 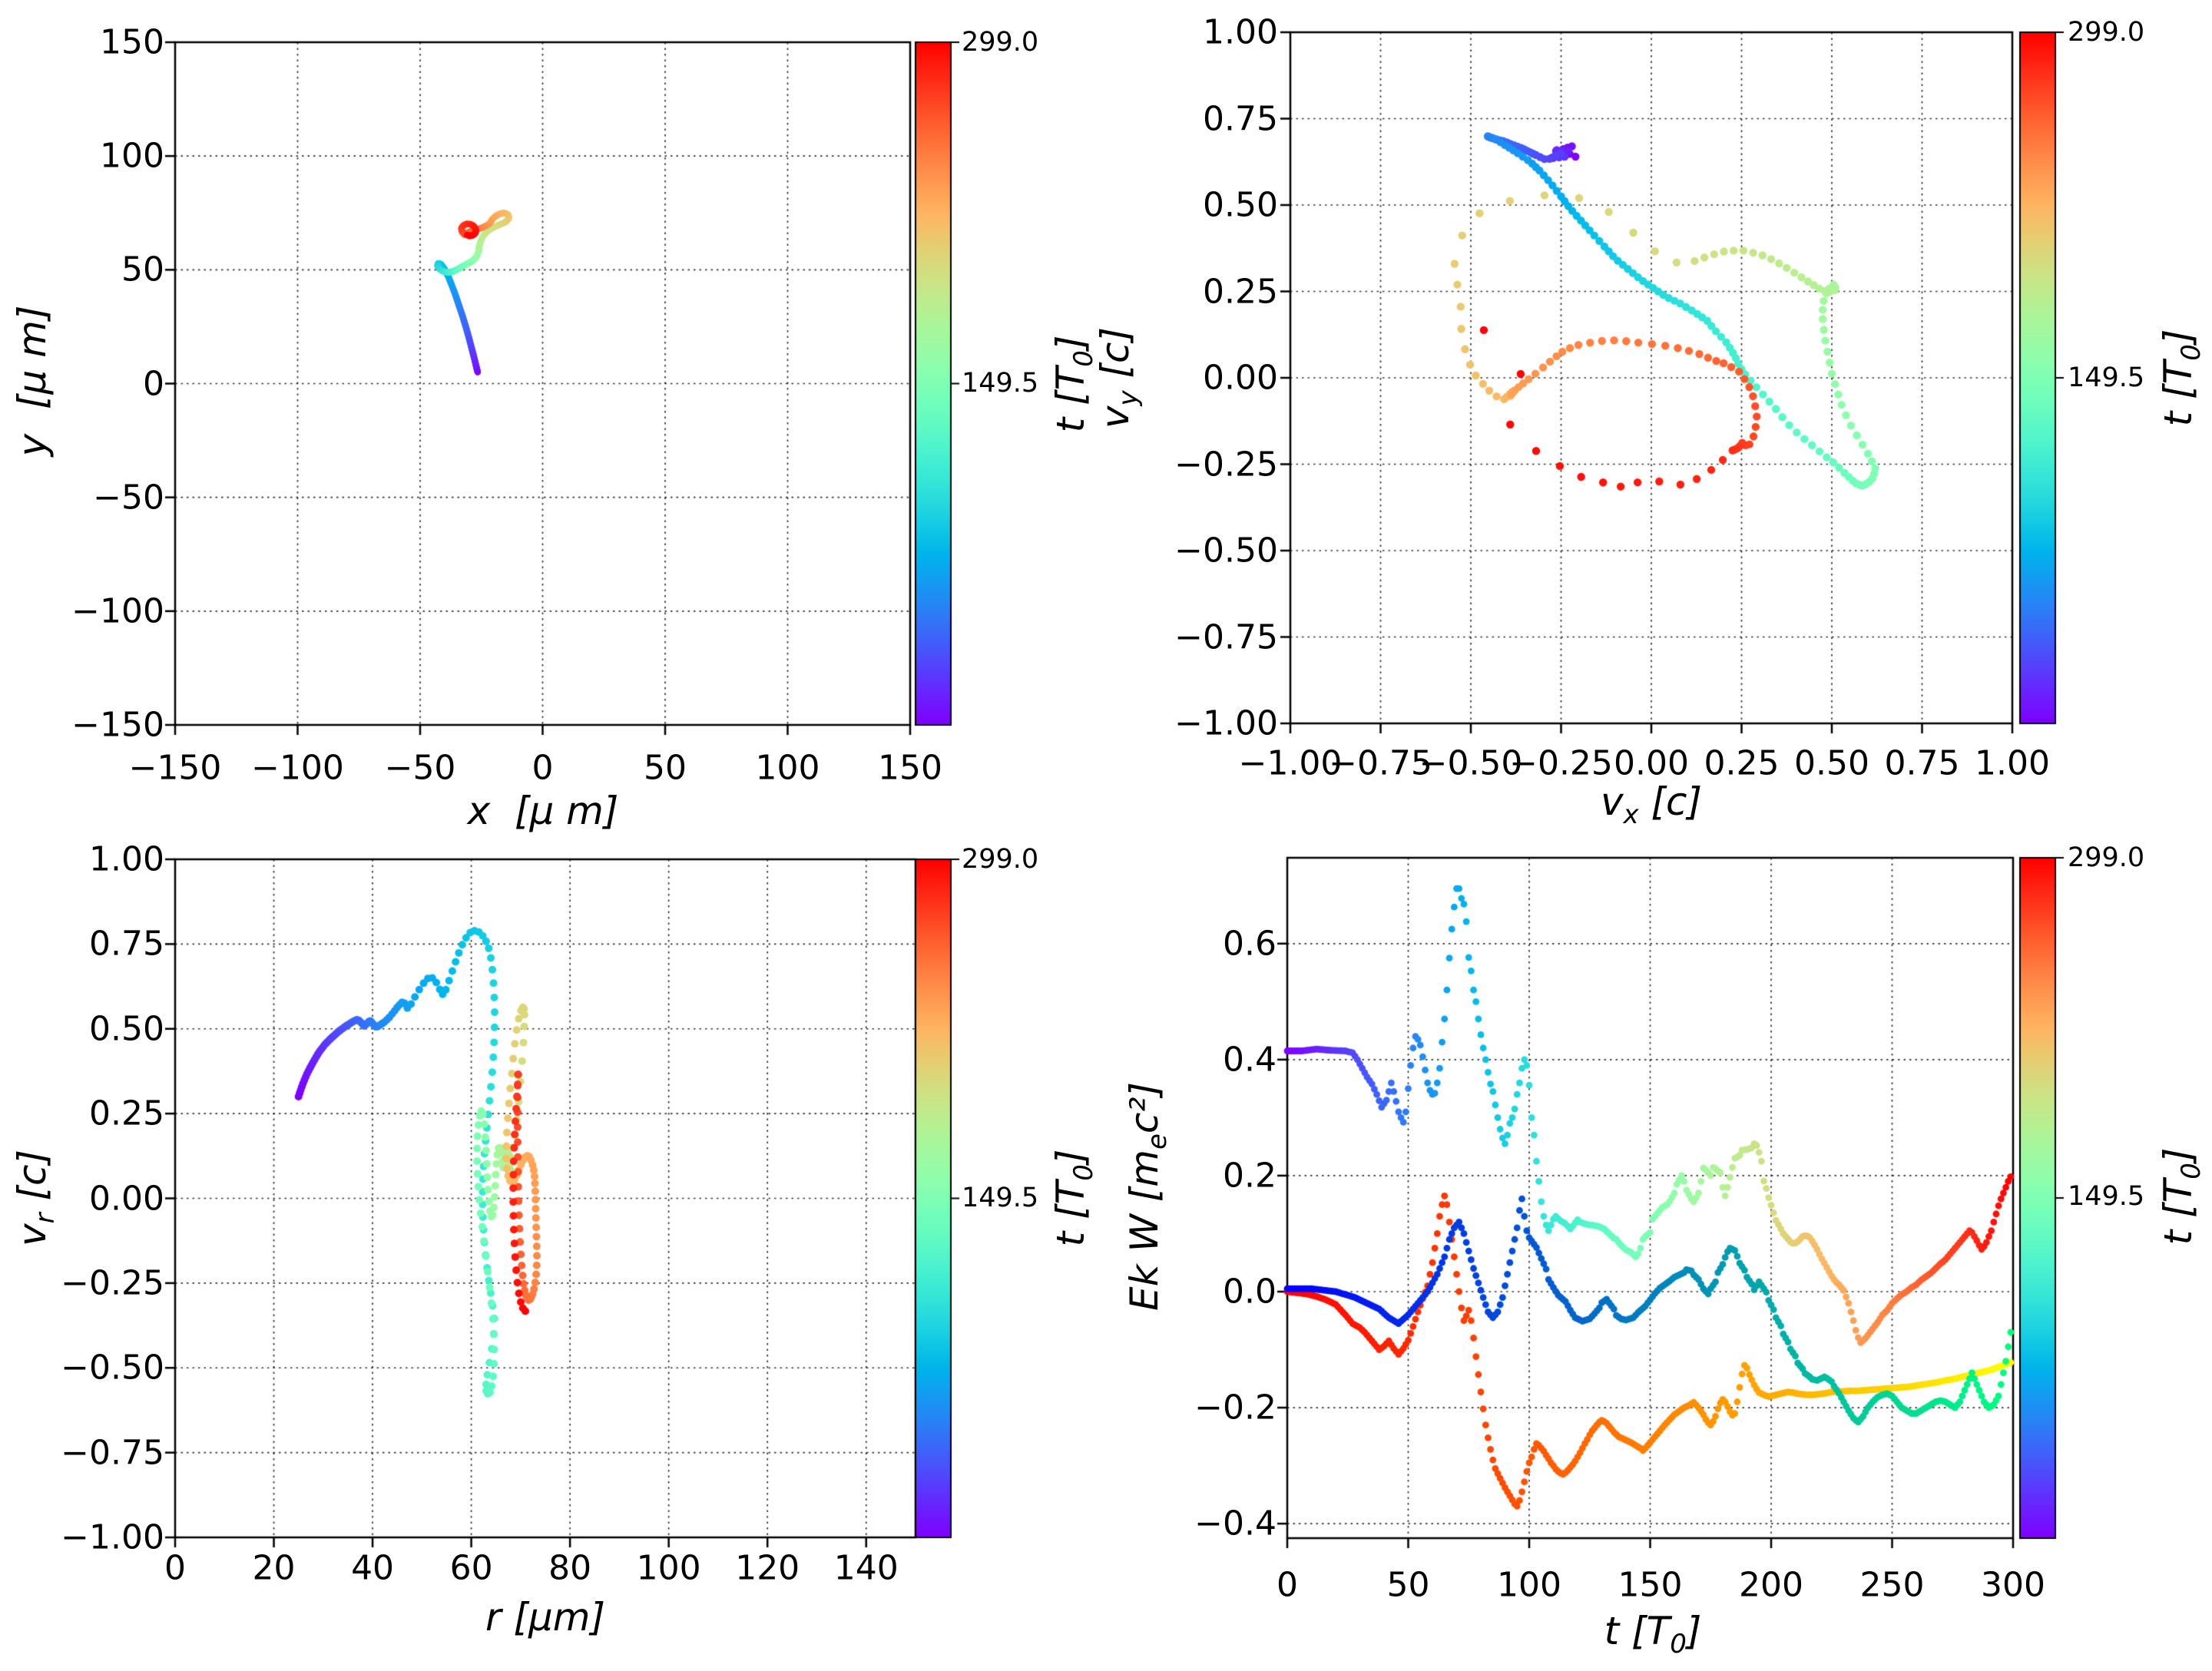 I want to click on panel1-ytick-label: 50, so click(x=142, y=270).